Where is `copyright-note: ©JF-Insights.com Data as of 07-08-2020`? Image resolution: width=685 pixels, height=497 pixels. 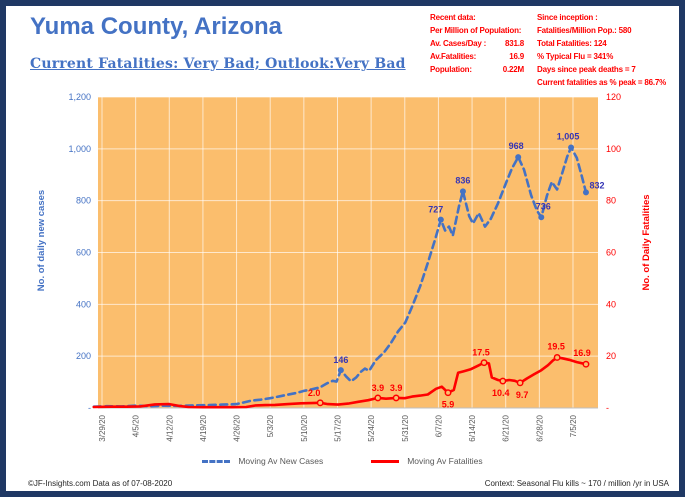 copyright-note: ©JF-Insights.com Data as of 07-08-2020 is located at coordinates (100, 483).